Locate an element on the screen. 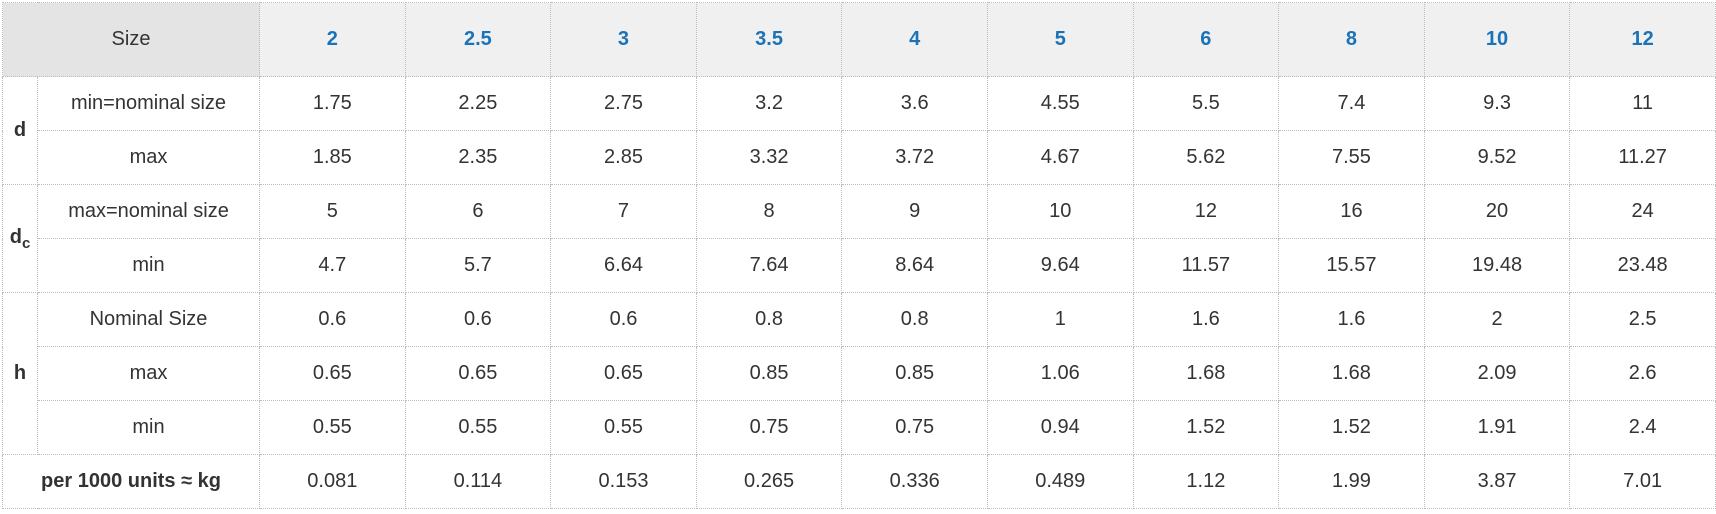 The width and height of the screenshot is (1716, 514). table-cell: 7 is located at coordinates (623, 211).